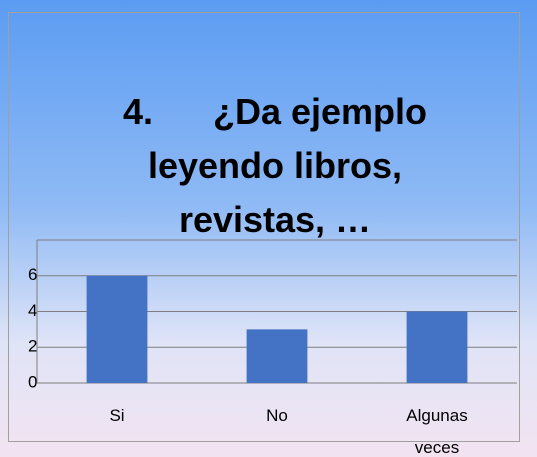 This screenshot has height=457, width=537. Describe the element at coordinates (277, 415) in the screenshot. I see `x-tick-label: No` at that location.